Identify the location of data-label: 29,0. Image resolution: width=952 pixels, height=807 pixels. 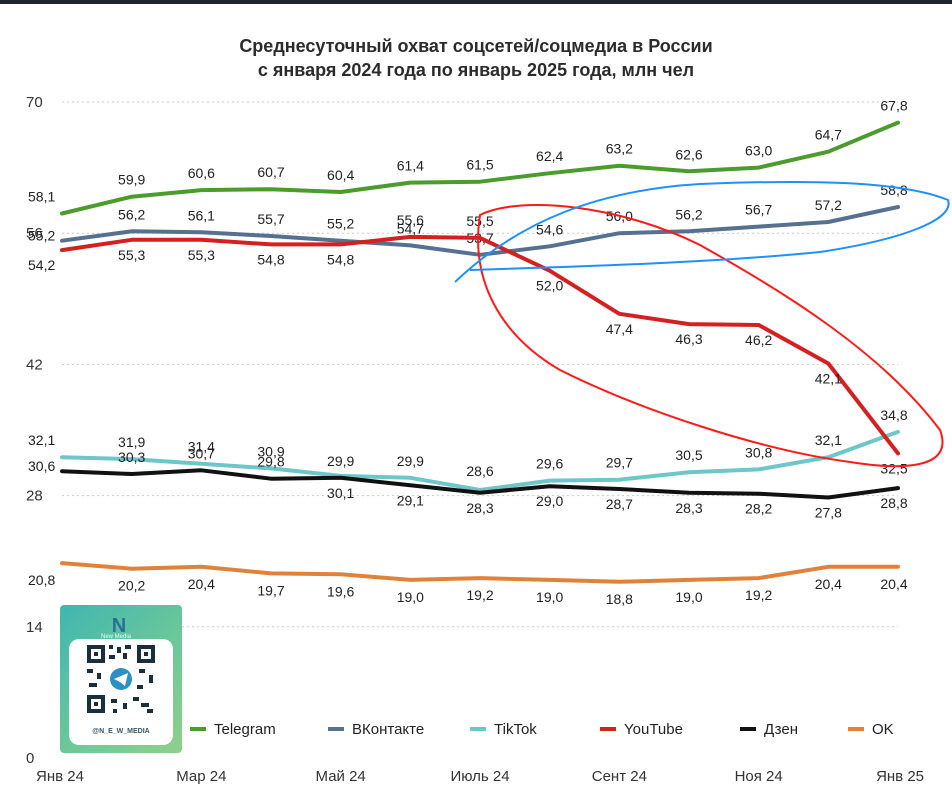
(549, 501).